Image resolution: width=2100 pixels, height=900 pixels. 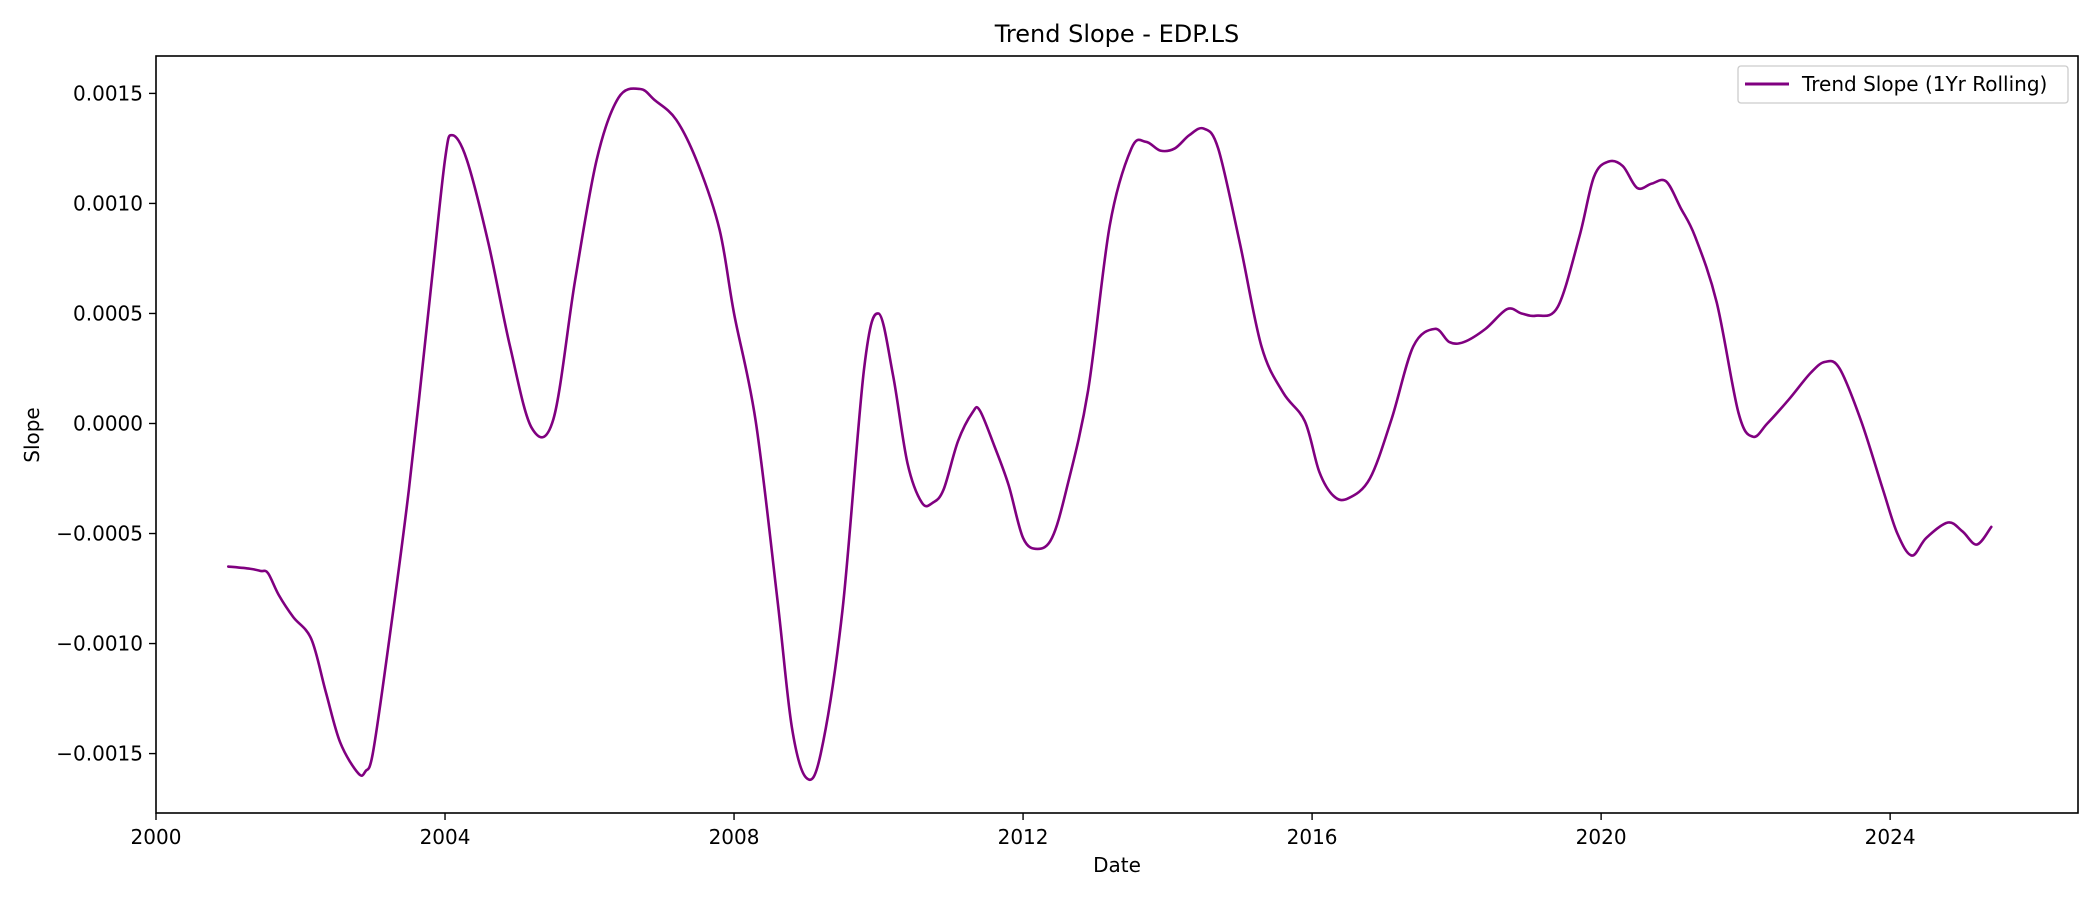 I want to click on x-tick-label: 2000, so click(x=156, y=837).